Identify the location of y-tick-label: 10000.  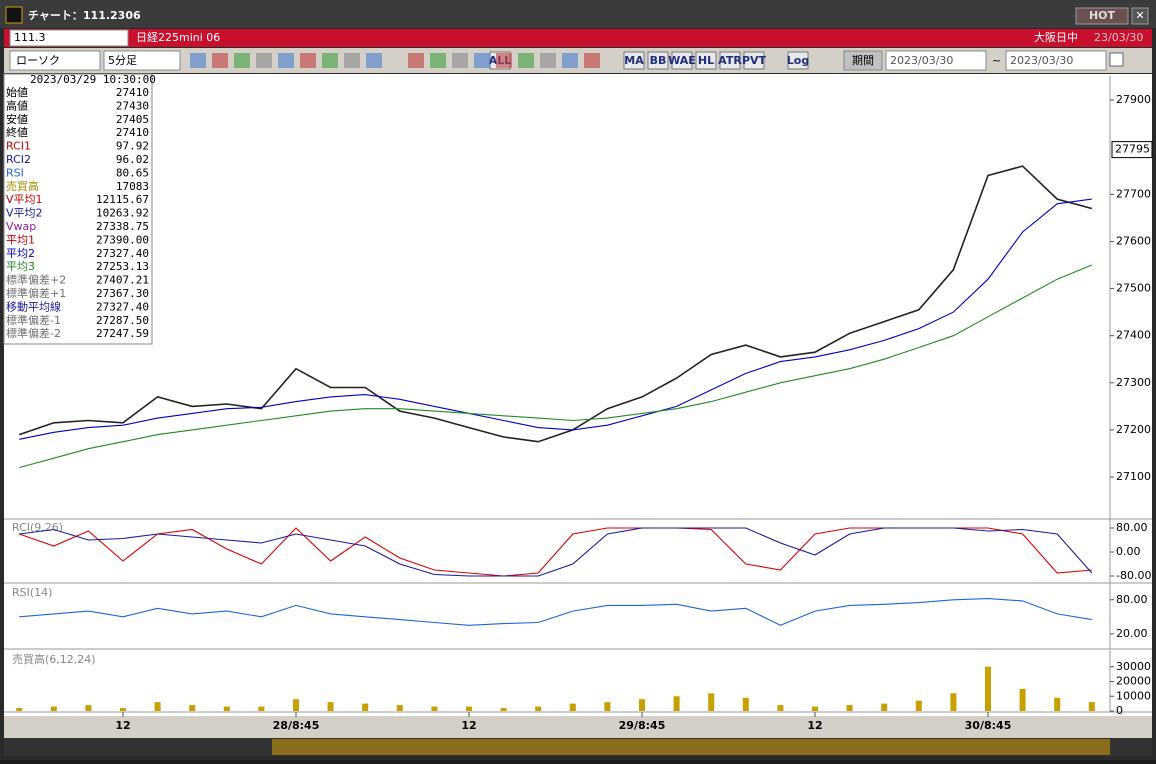
(1133, 695).